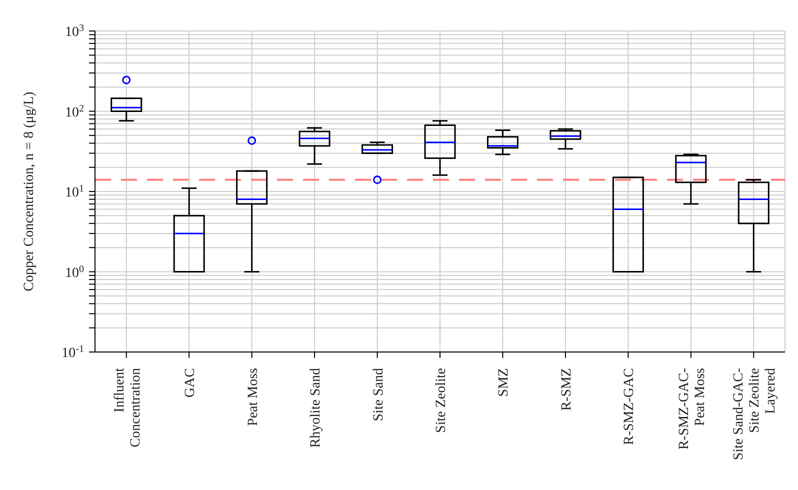  I want to click on y-axis-title: Copper Concentration, n = 8 (μg/L), so click(29, 191).